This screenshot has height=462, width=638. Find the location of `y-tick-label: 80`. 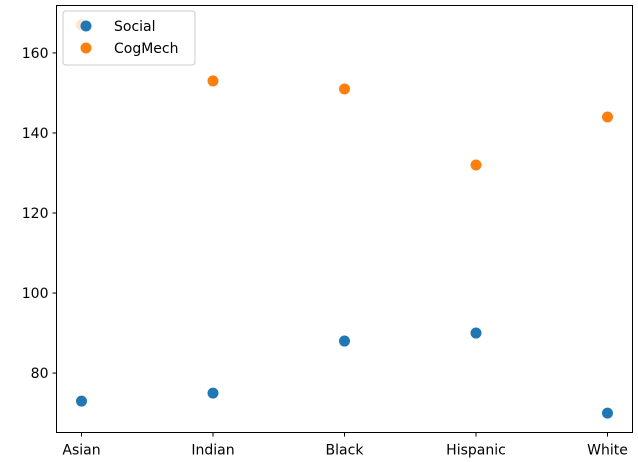

y-tick-label: 80 is located at coordinates (40, 374).